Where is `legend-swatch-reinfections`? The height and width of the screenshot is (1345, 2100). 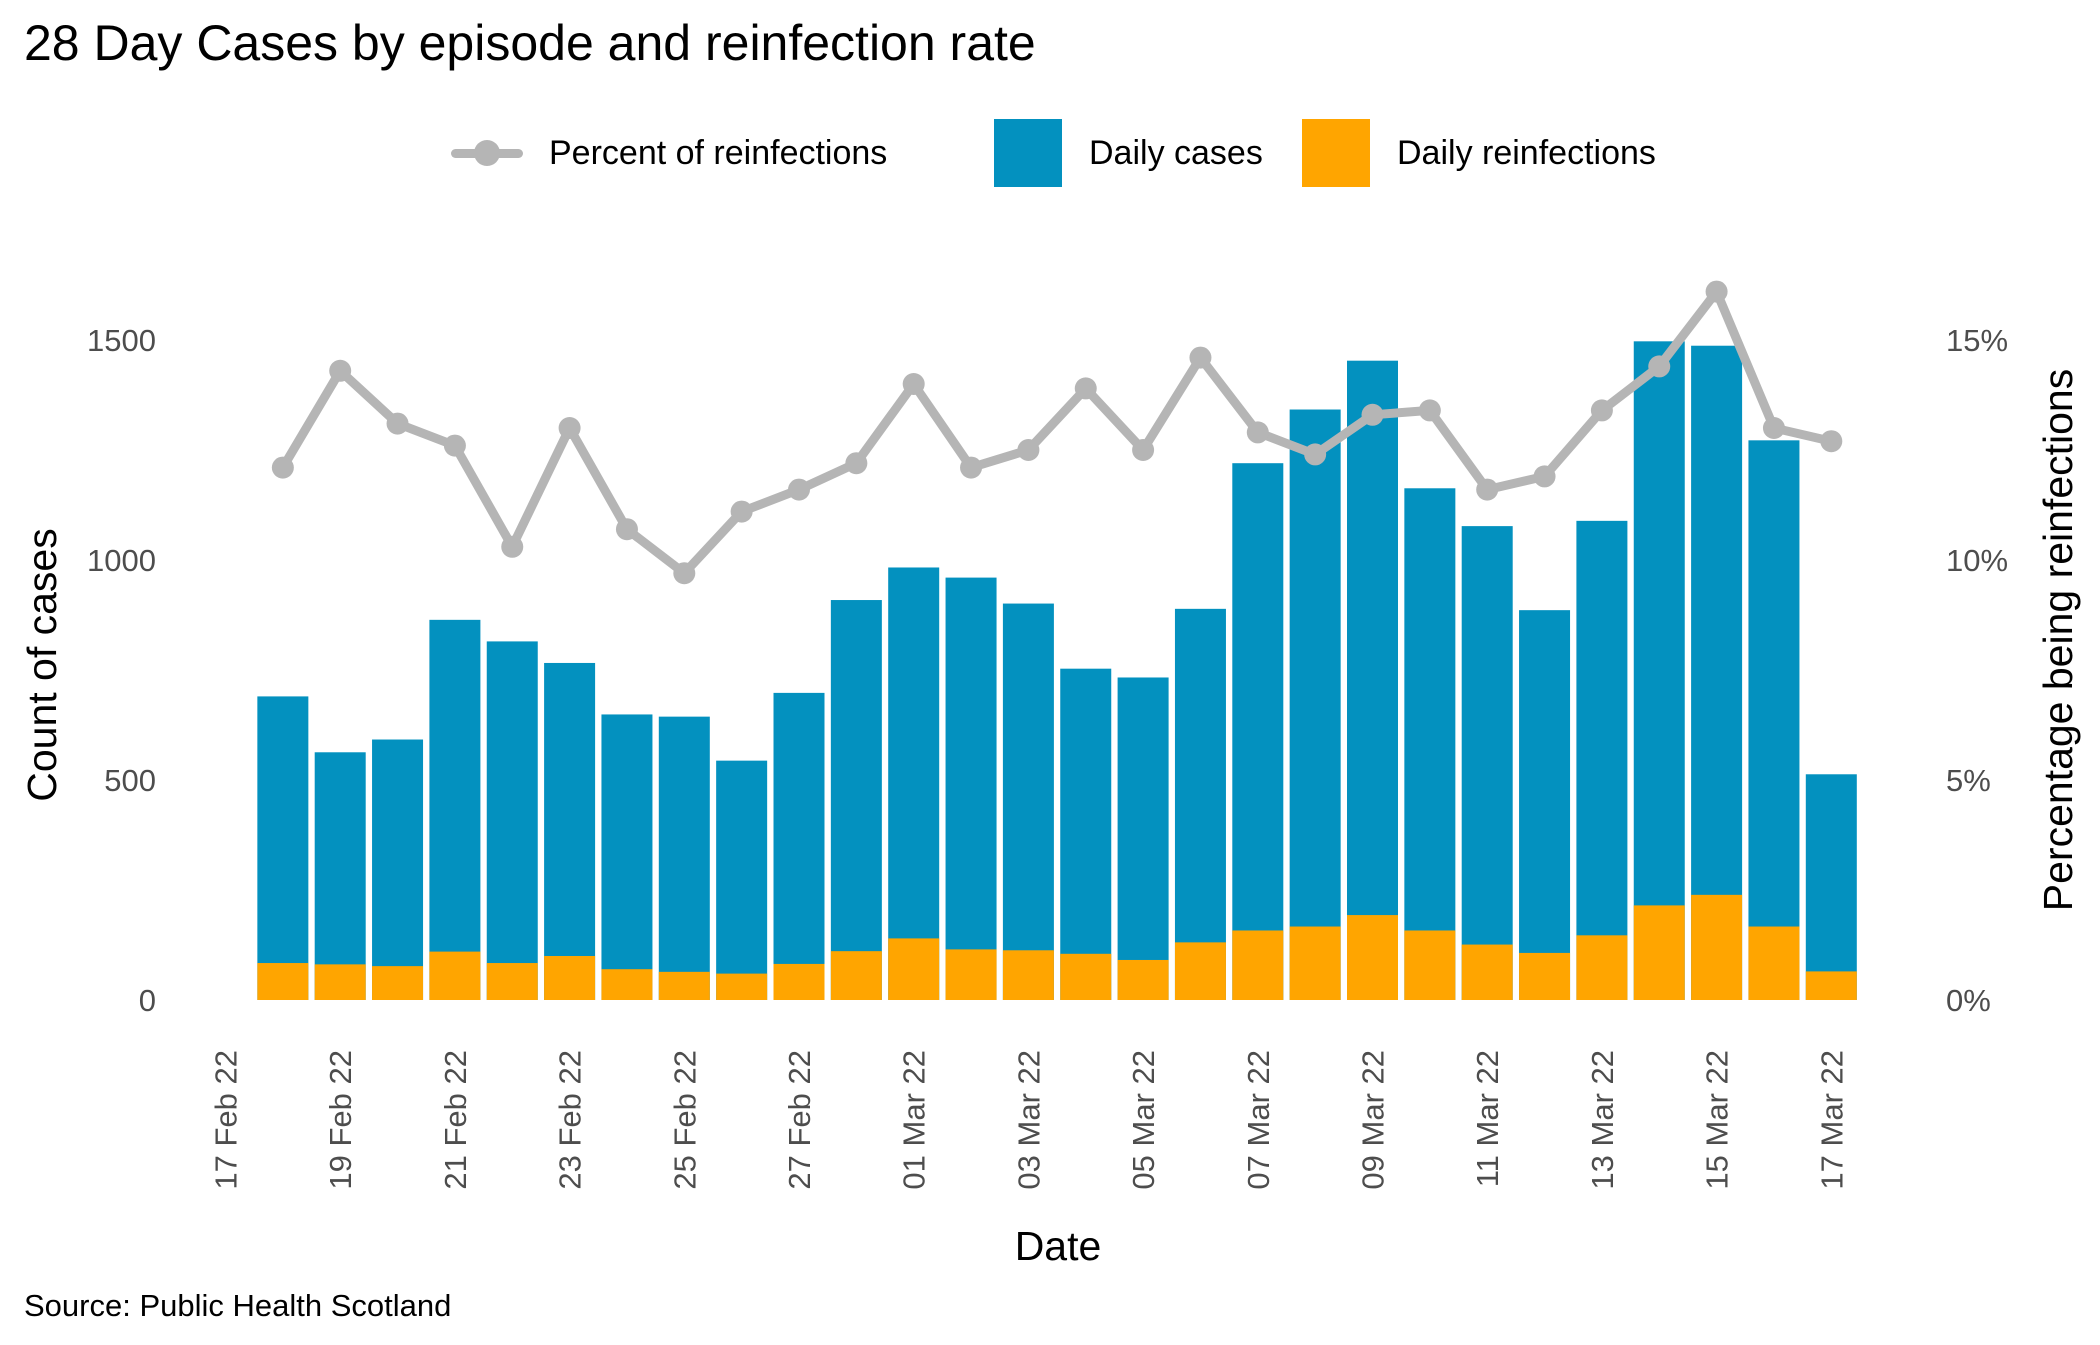
legend-swatch-reinfections is located at coordinates (1336, 153).